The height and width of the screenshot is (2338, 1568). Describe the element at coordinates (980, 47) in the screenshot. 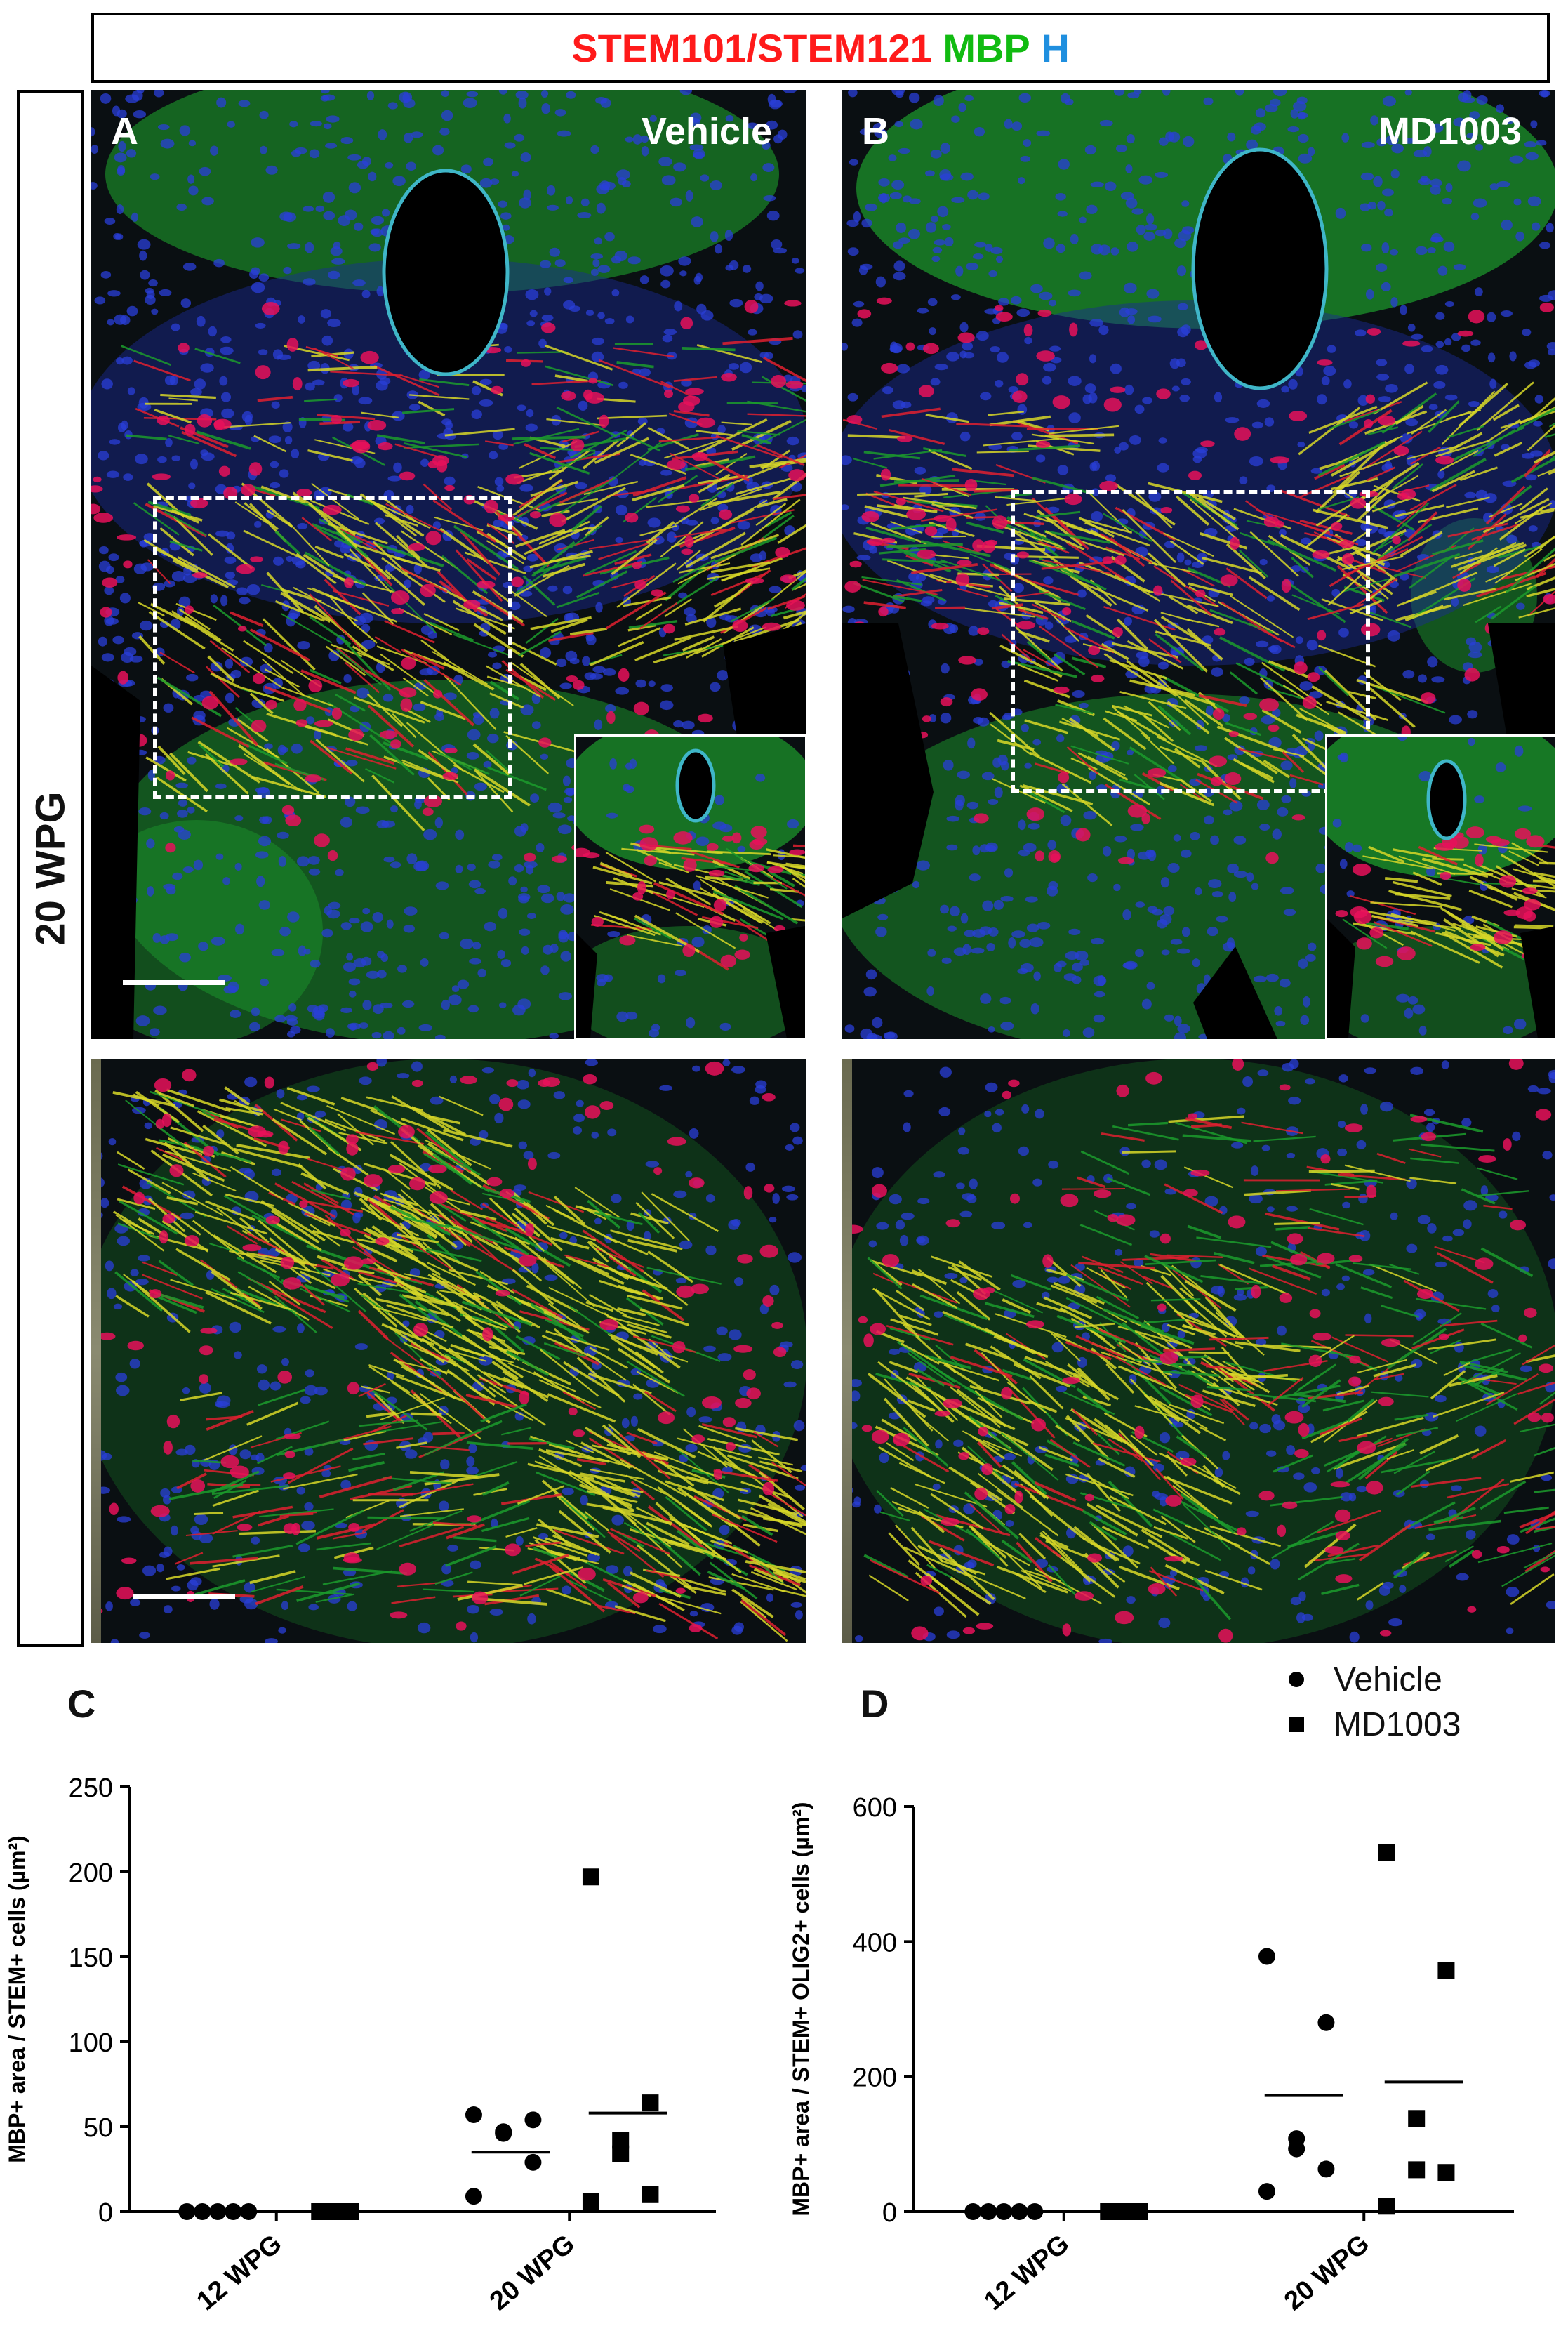

I see `stain-mbp: MBP` at that location.